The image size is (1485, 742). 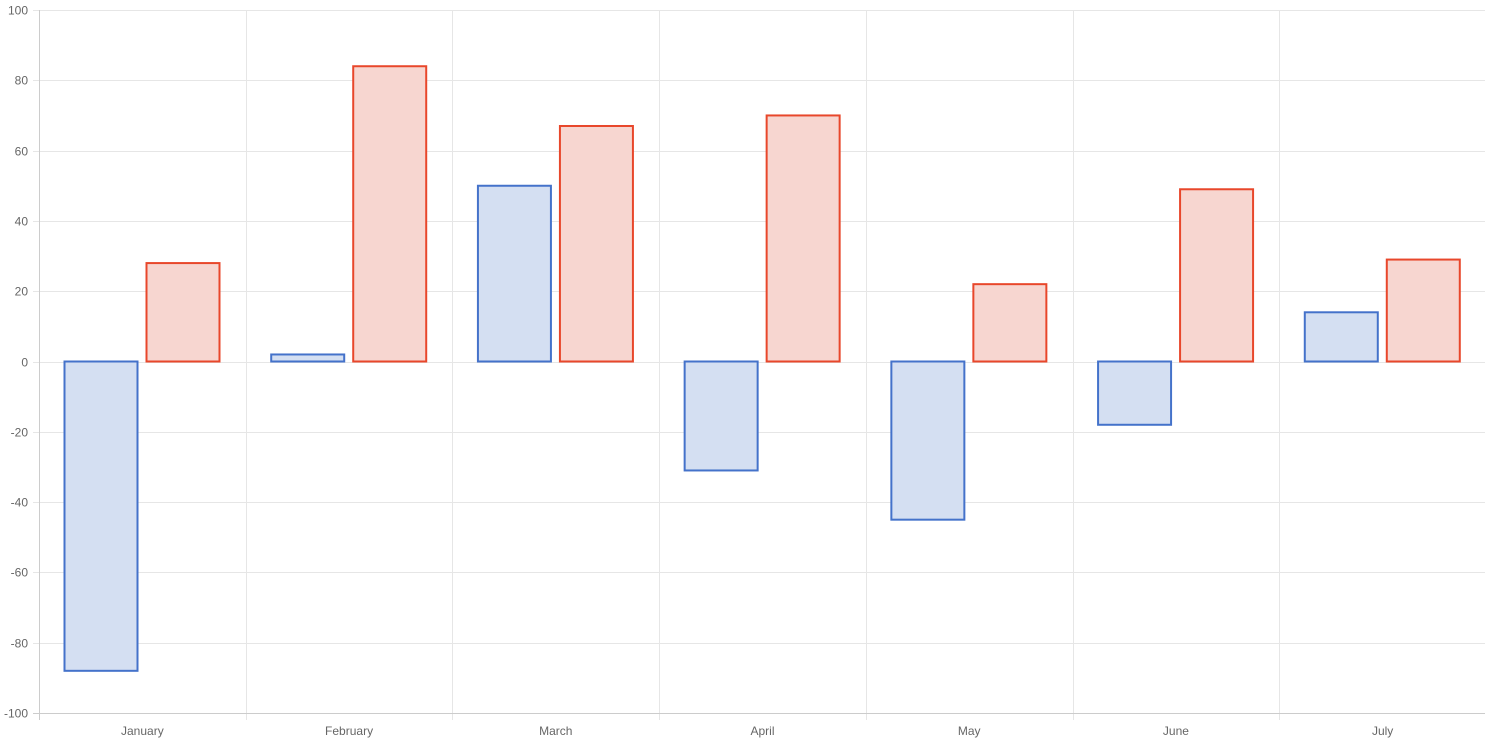 What do you see at coordinates (20, 644) in the screenshot?
I see `y-tick-label: -80` at bounding box center [20, 644].